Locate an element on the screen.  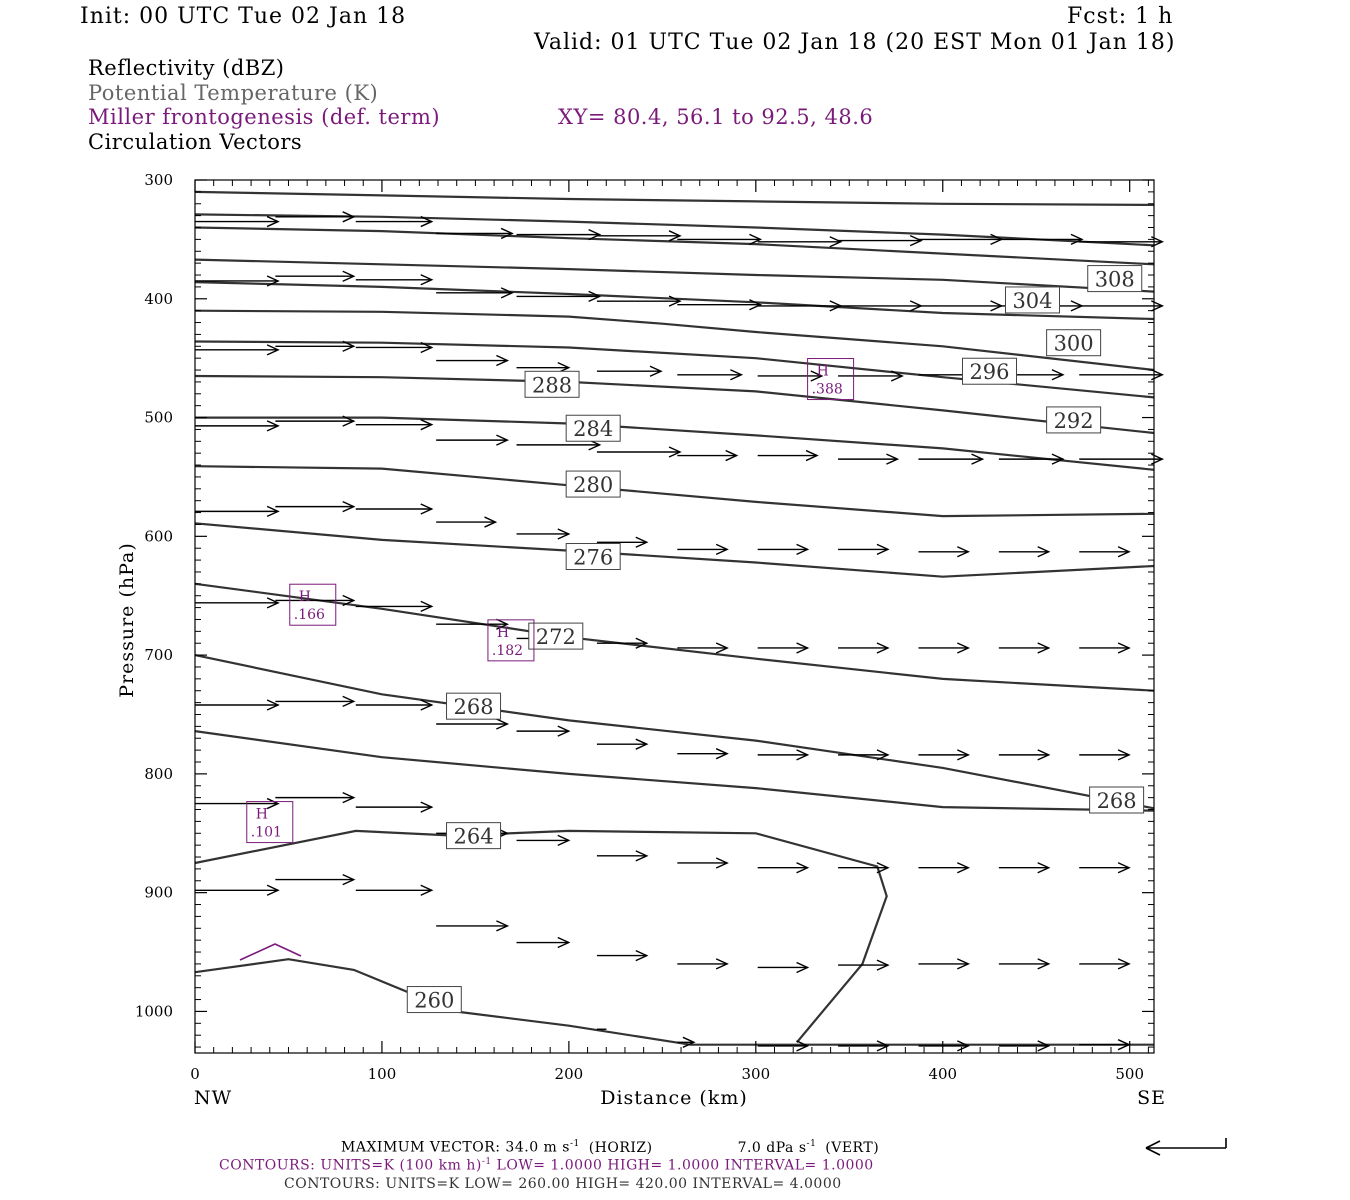
frontogenesis-max: H .166 is located at coordinates (313, 604).